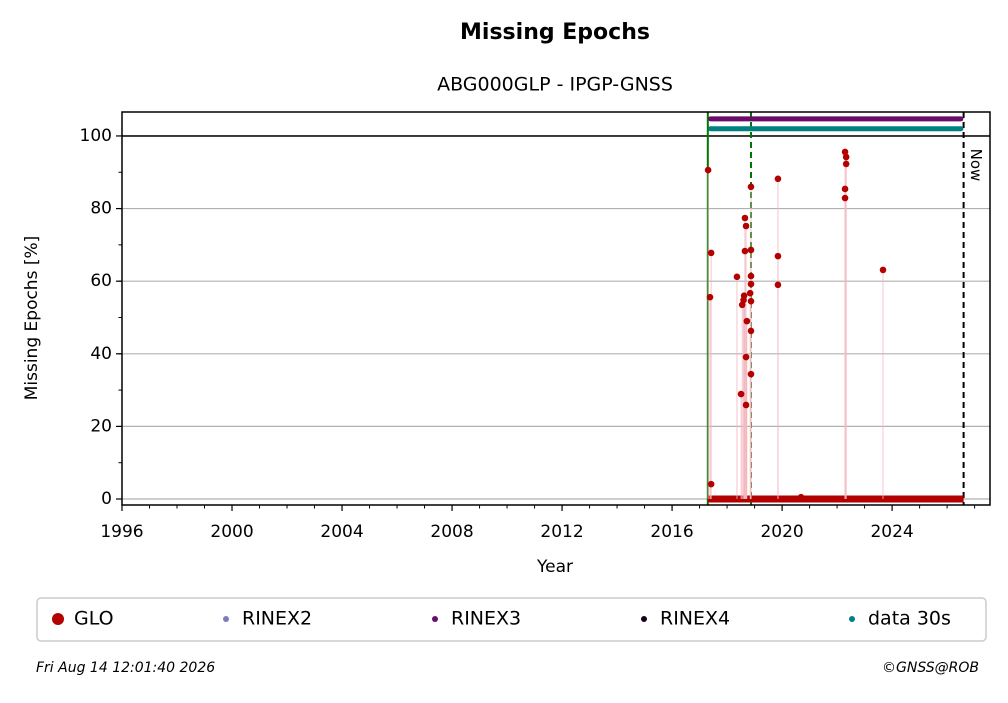 This screenshot has height=703, width=1008. Describe the element at coordinates (976, 165) in the screenshot. I see `now-label: Now` at that location.